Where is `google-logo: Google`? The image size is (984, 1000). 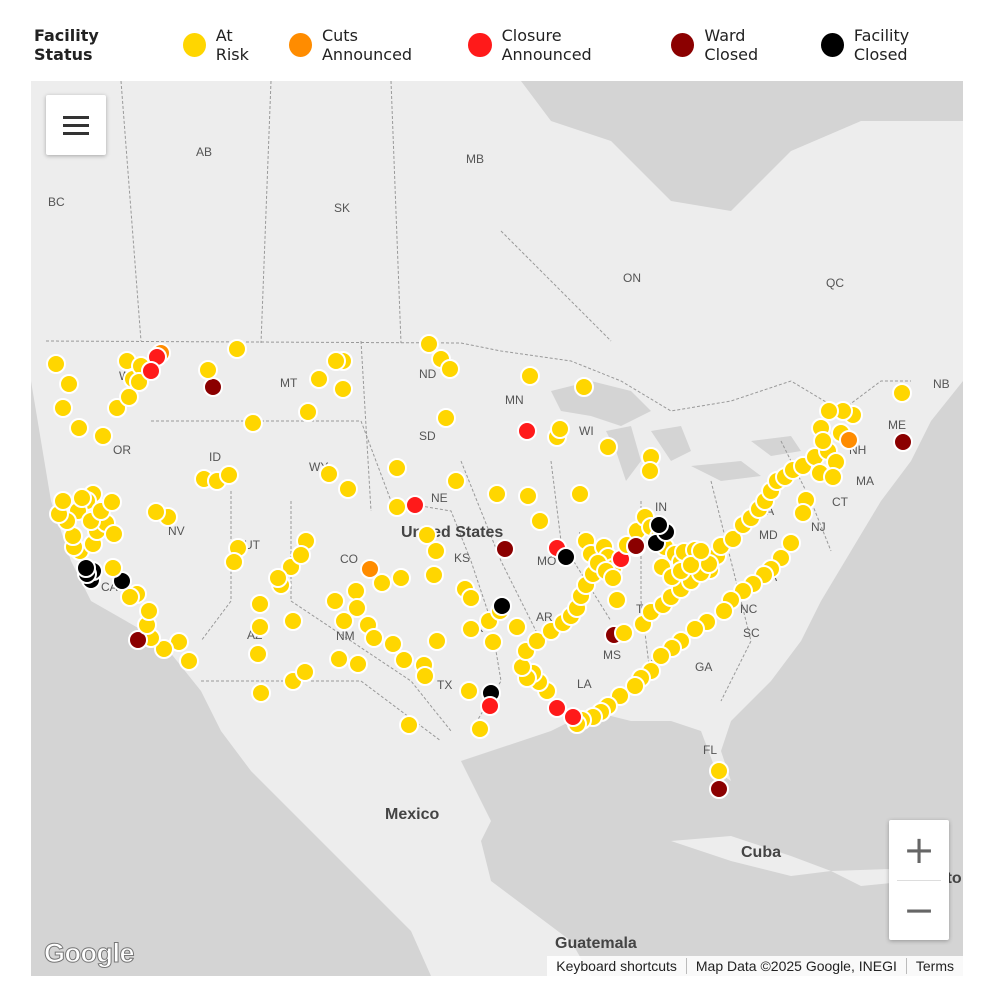
google-logo: Google is located at coordinates (90, 953).